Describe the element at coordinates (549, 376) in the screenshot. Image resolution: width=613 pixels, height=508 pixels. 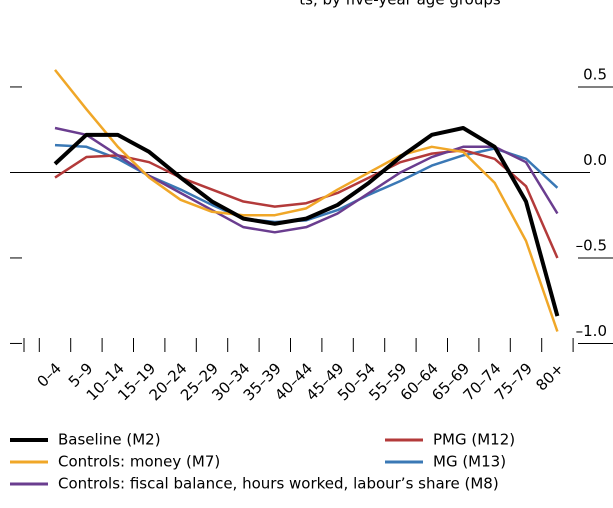
I see `x-tick-label: 80+` at that location.